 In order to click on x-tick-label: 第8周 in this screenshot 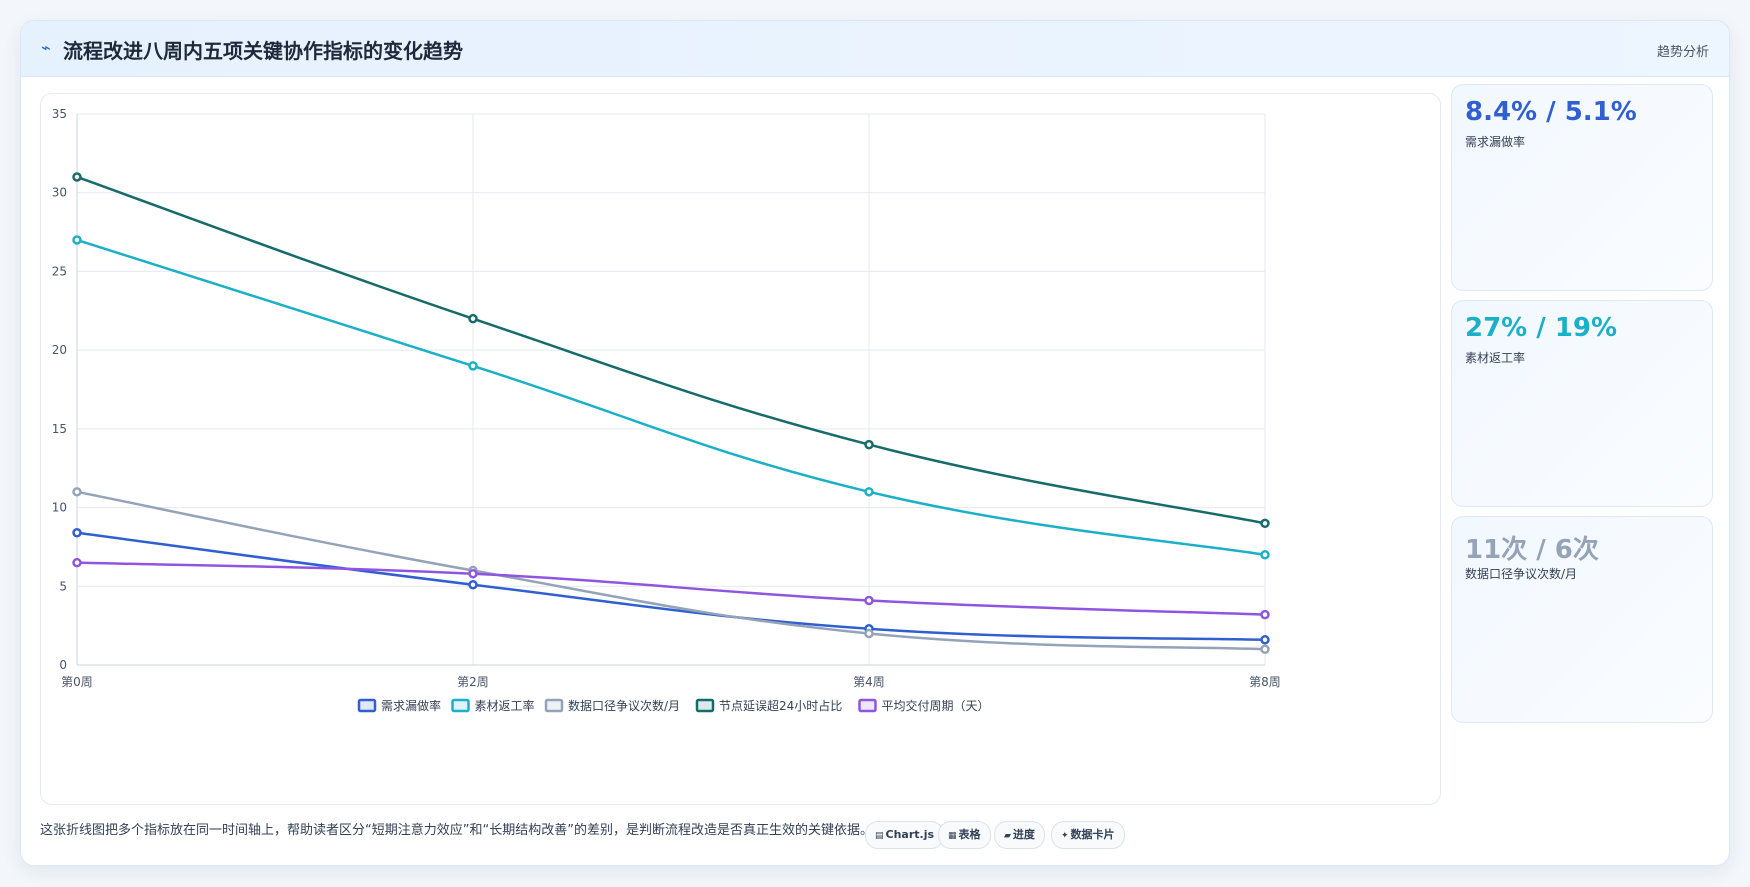, I will do `click(1265, 682)`.